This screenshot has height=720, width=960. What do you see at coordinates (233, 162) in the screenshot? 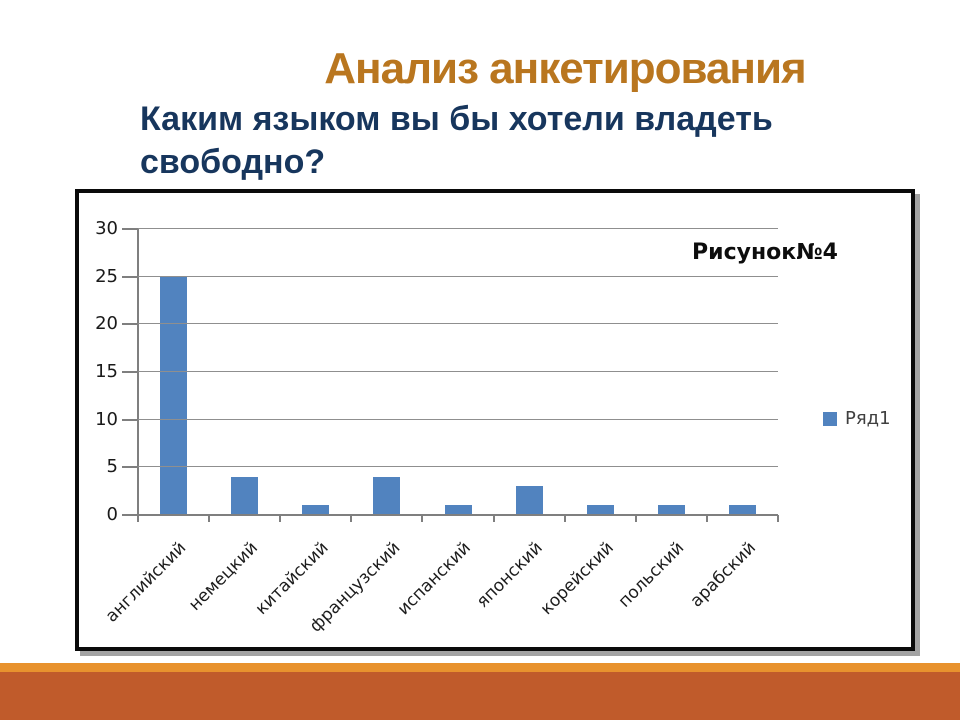
I see `question-line-2: свободно?` at bounding box center [233, 162].